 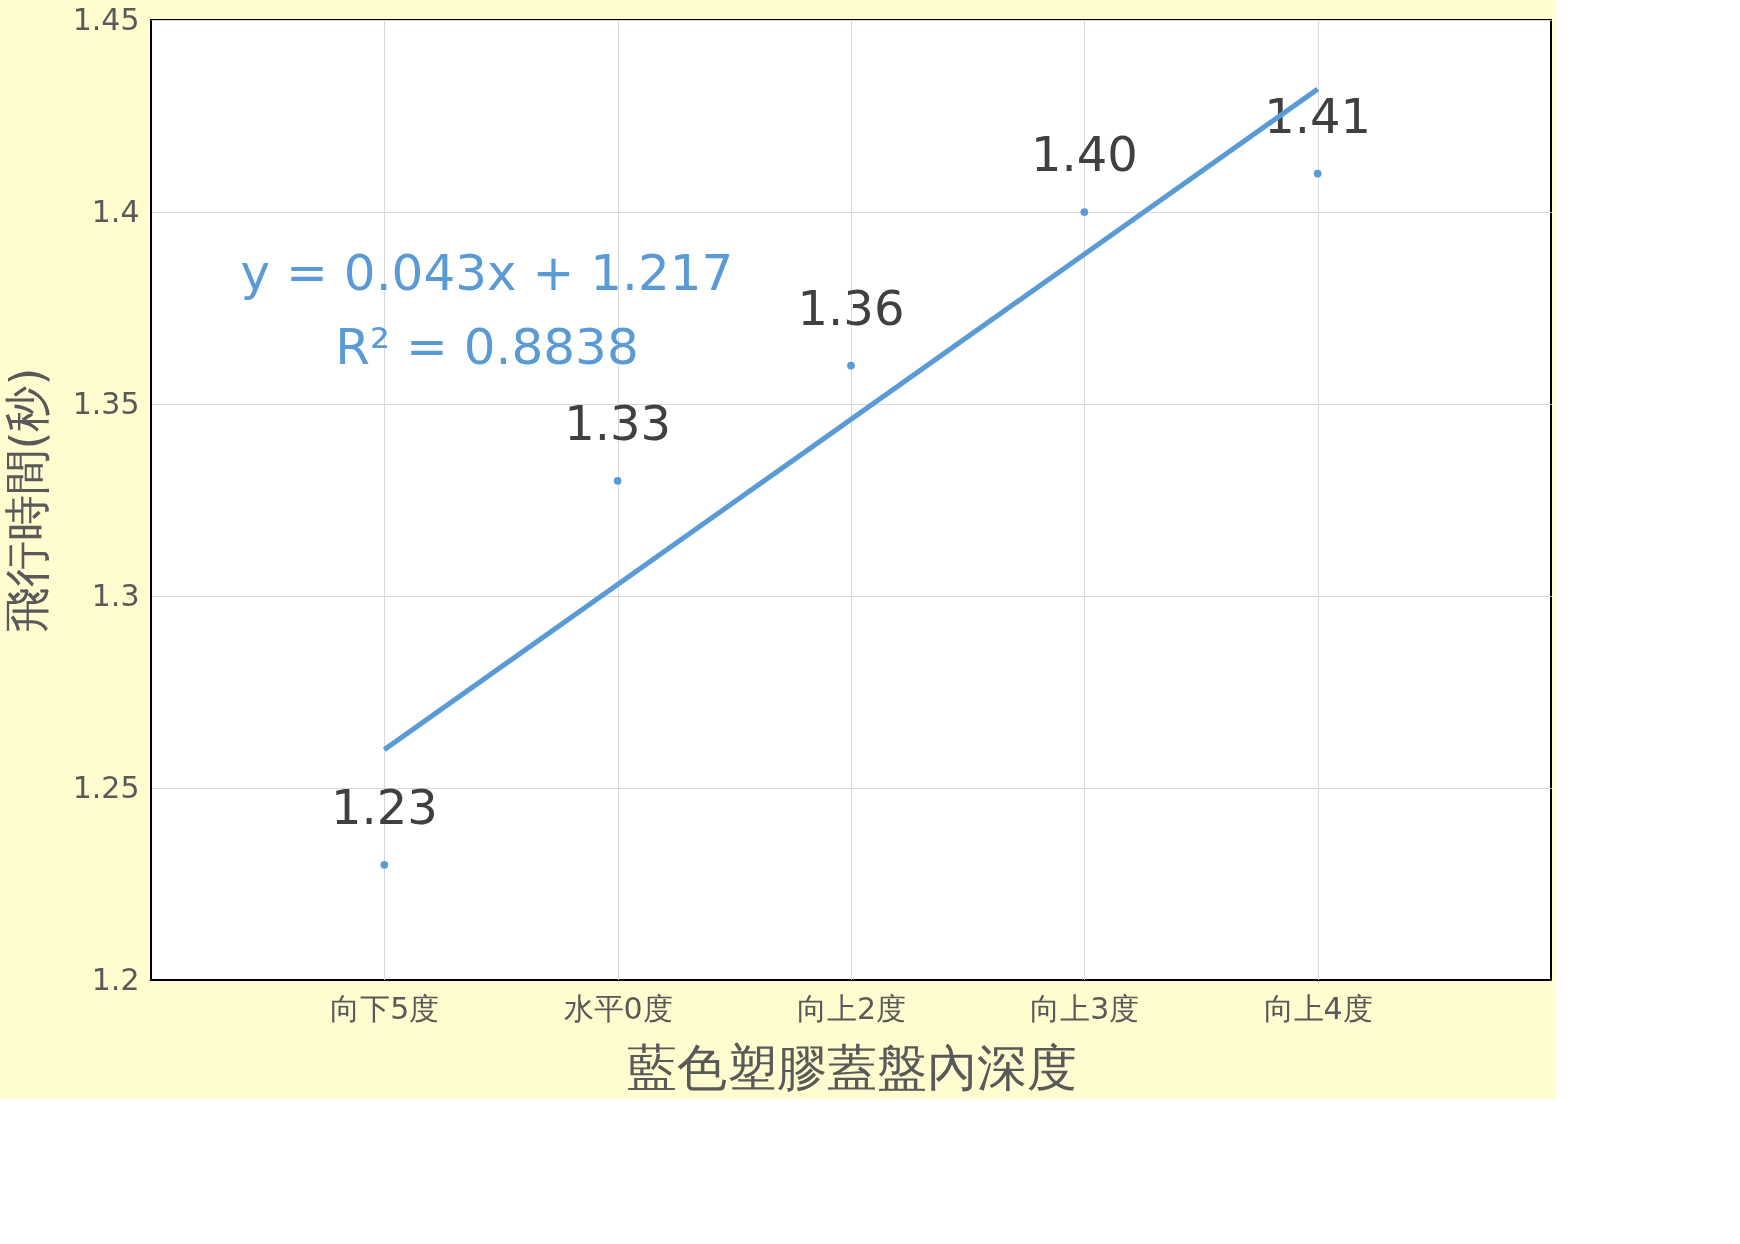 What do you see at coordinates (115, 211) in the screenshot?
I see `y-tick-label: 1.4` at bounding box center [115, 211].